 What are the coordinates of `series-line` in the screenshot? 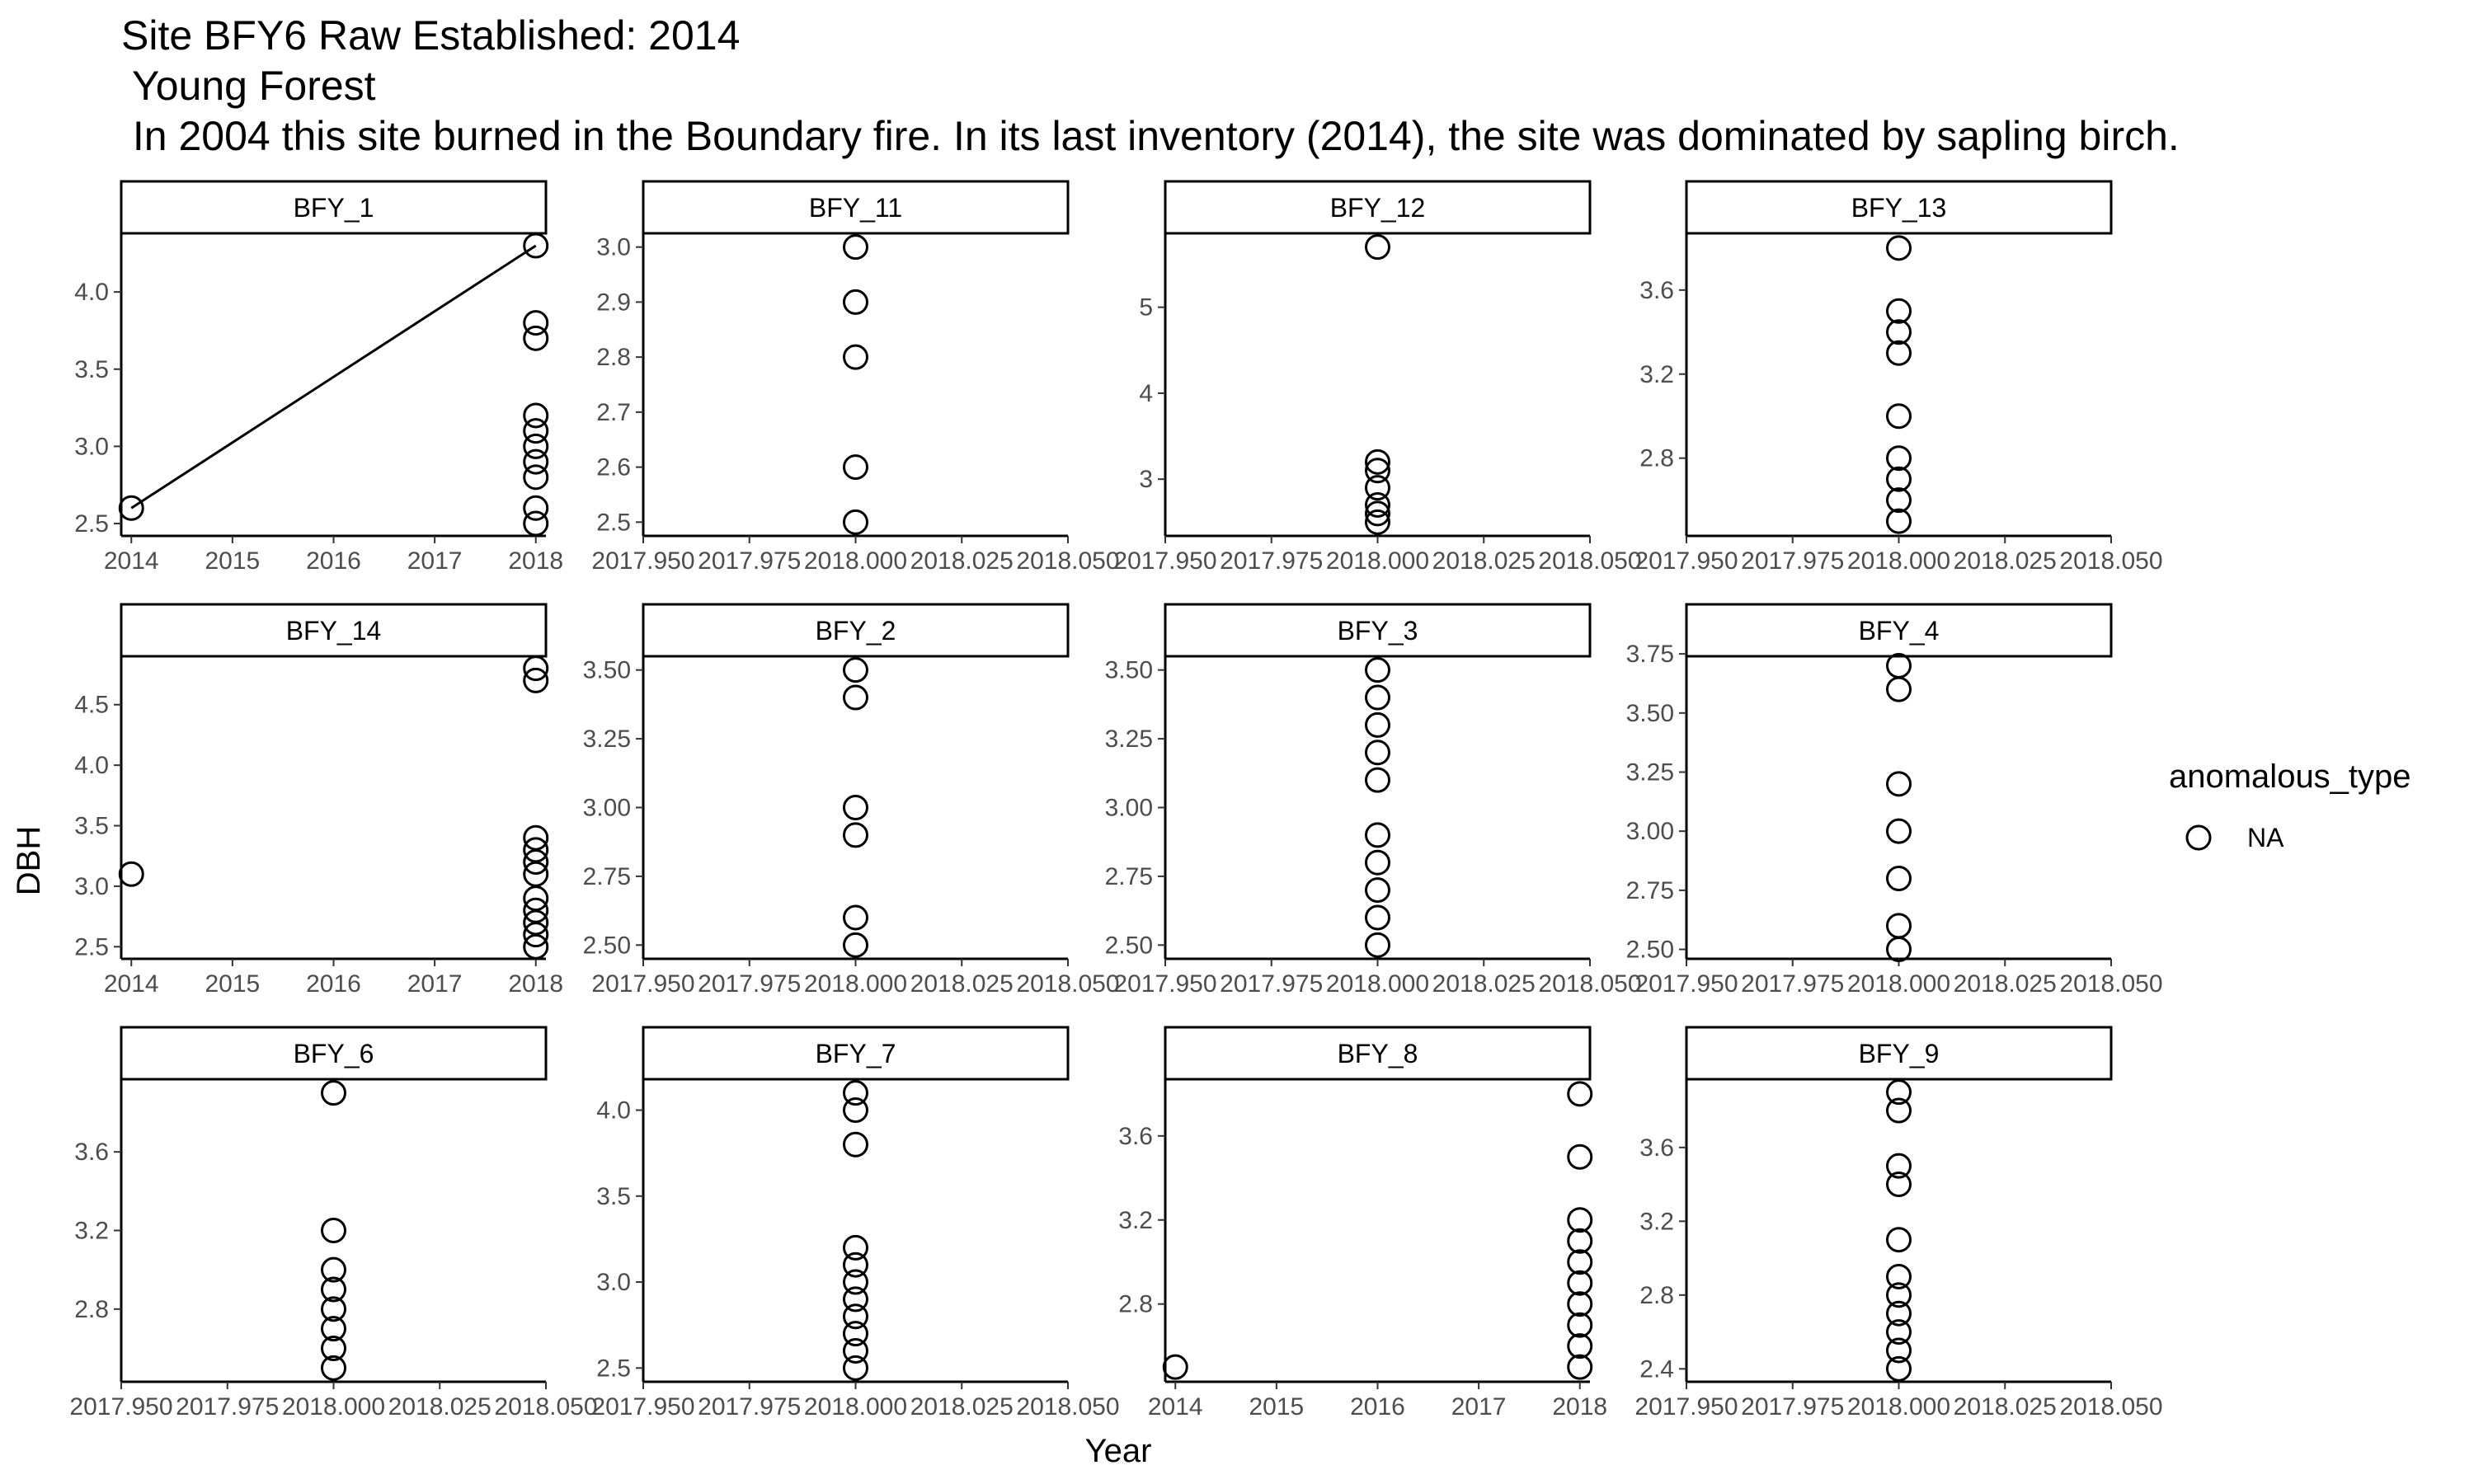 It's located at (333, 377).